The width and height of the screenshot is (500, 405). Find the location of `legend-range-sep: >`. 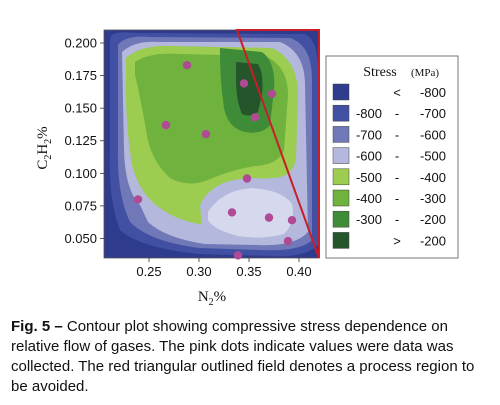

legend-range-sep: > is located at coordinates (397, 240).